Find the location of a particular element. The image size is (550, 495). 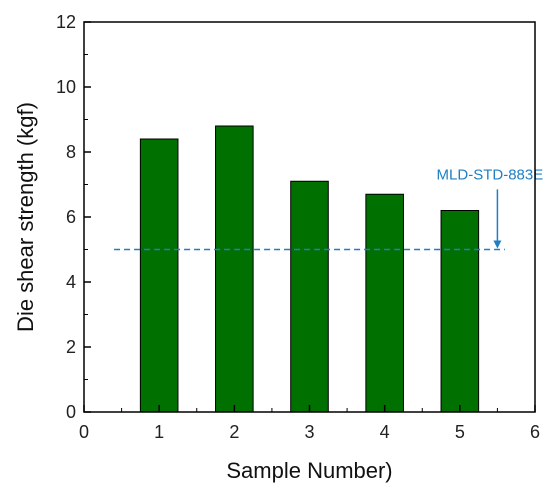

y-axis-ticks: 0 2 4 6 8 10 12 is located at coordinates (73, 217).